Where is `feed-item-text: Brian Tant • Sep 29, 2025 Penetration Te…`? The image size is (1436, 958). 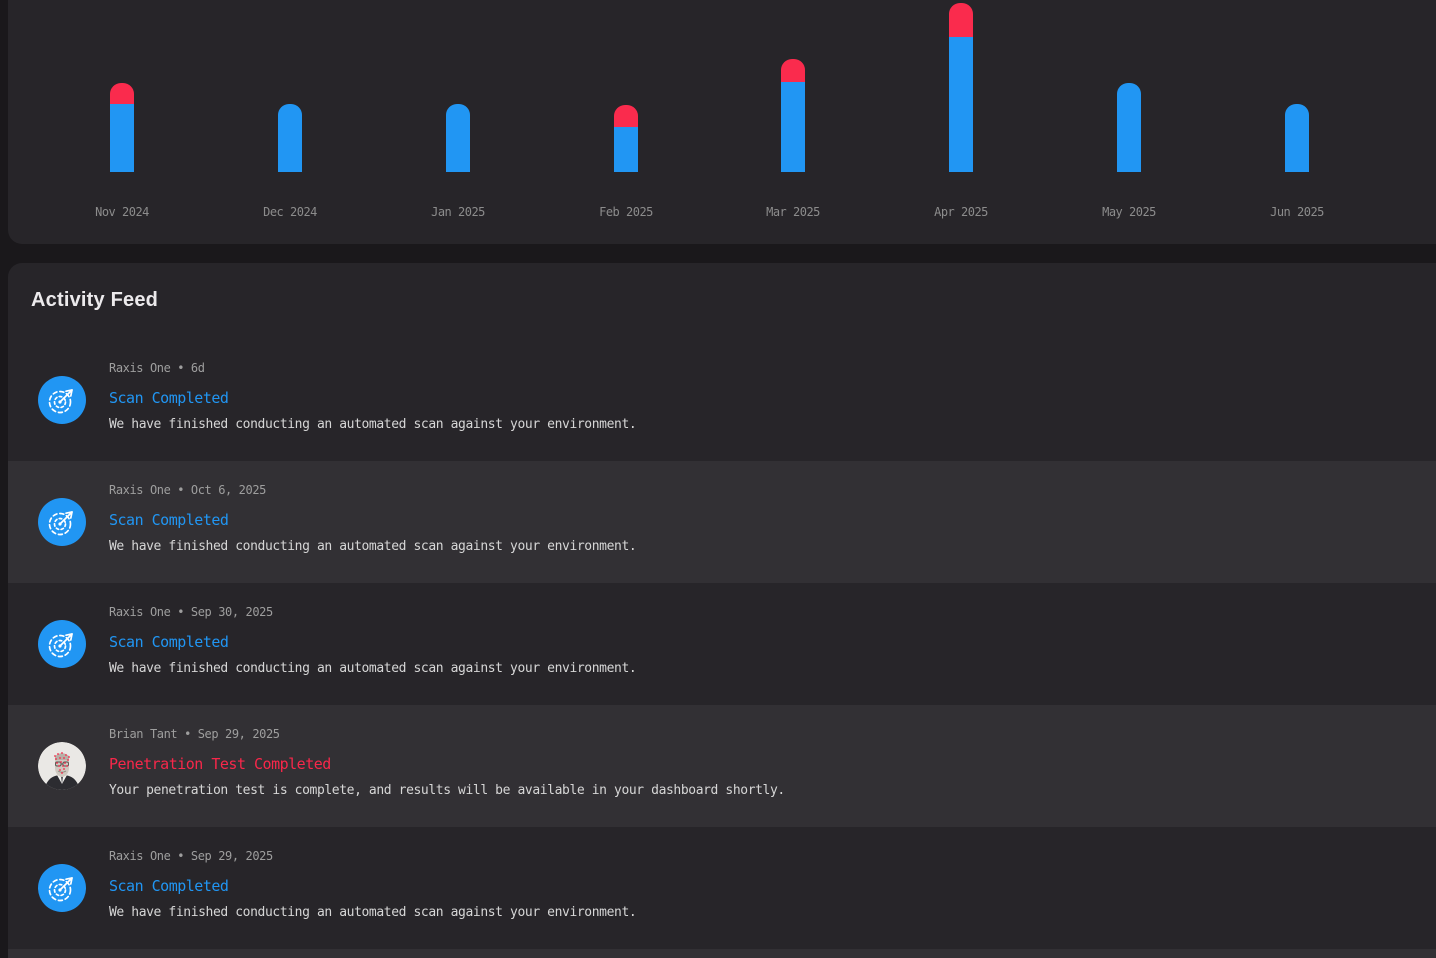
feed-item-text: Brian Tant • Sep 29, 2025 Penetration Te… is located at coordinates (762, 763).